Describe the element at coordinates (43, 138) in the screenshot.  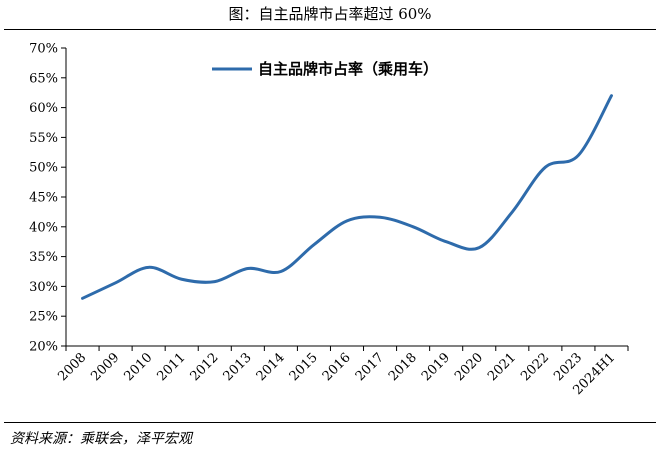
I see `y-tick-label: 55%` at that location.